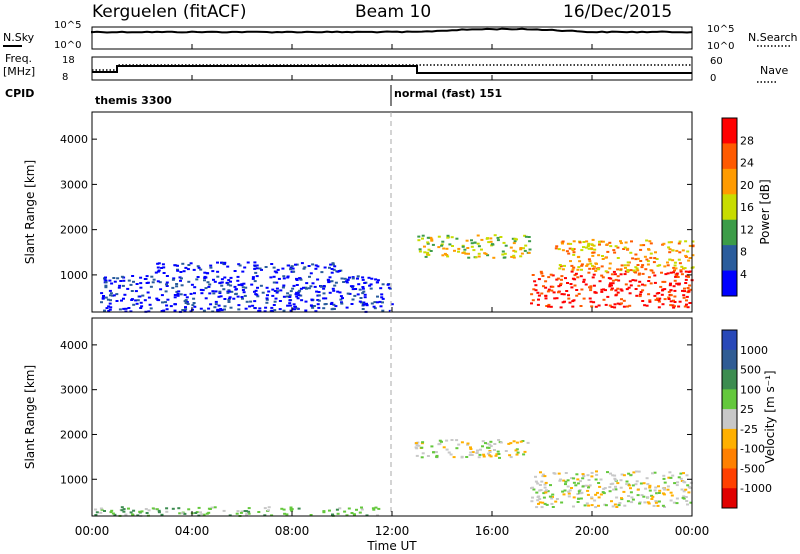 This screenshot has width=800, height=554. I want to click on freq-label-2: [MHz], so click(19, 71).